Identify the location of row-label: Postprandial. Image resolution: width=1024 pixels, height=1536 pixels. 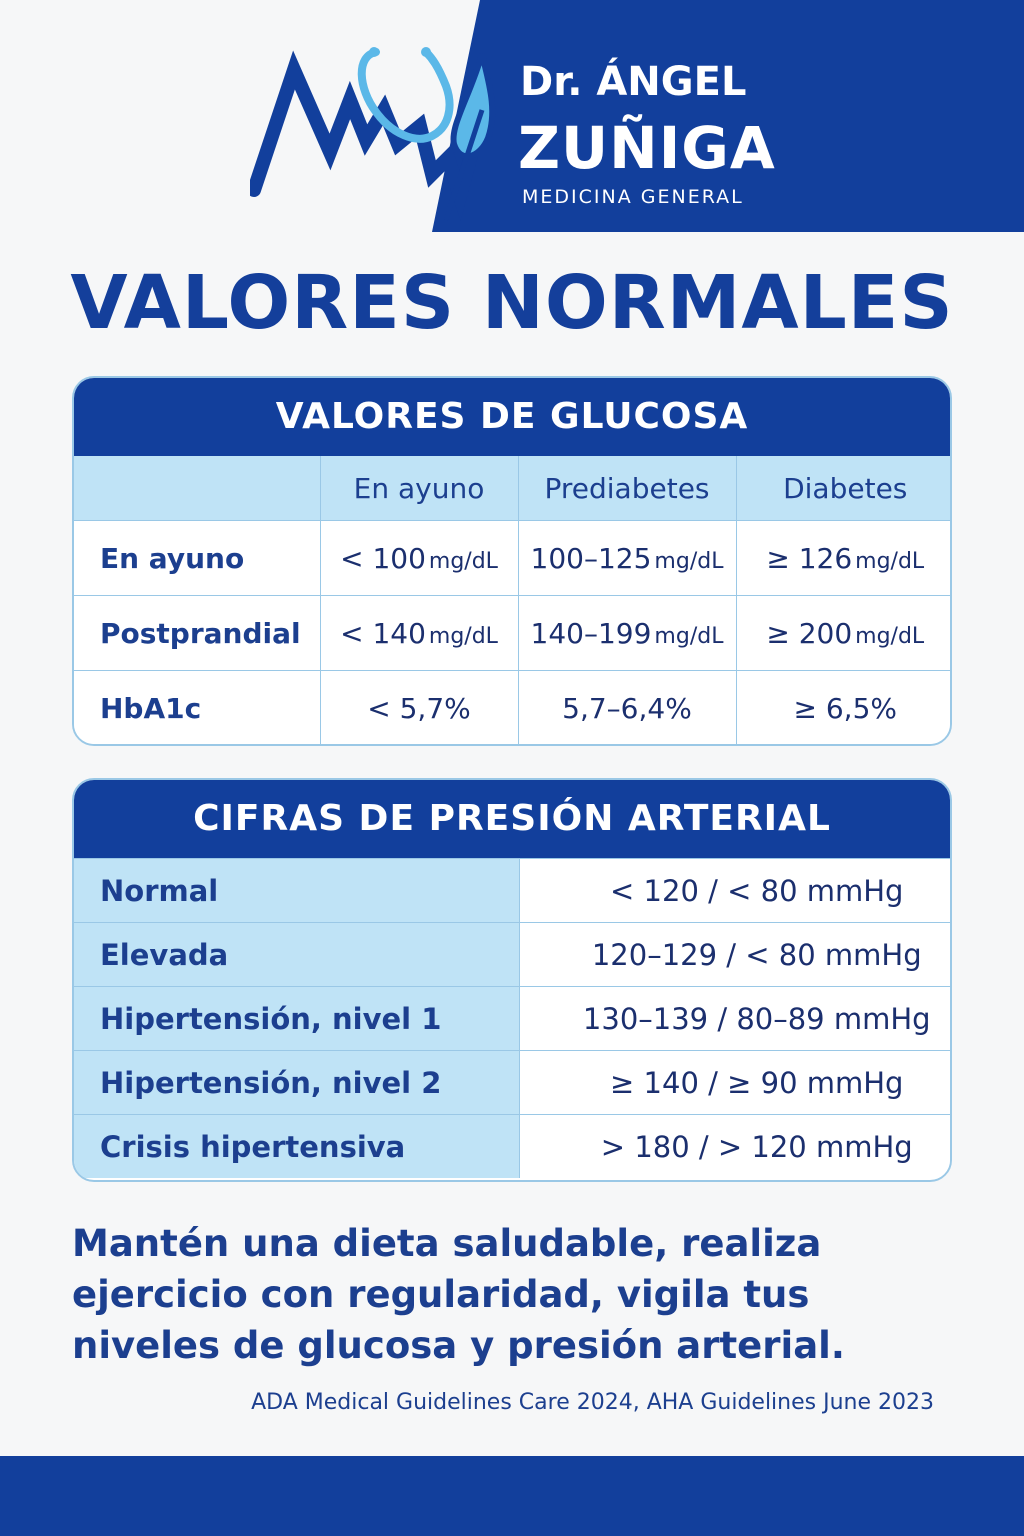
(197, 633).